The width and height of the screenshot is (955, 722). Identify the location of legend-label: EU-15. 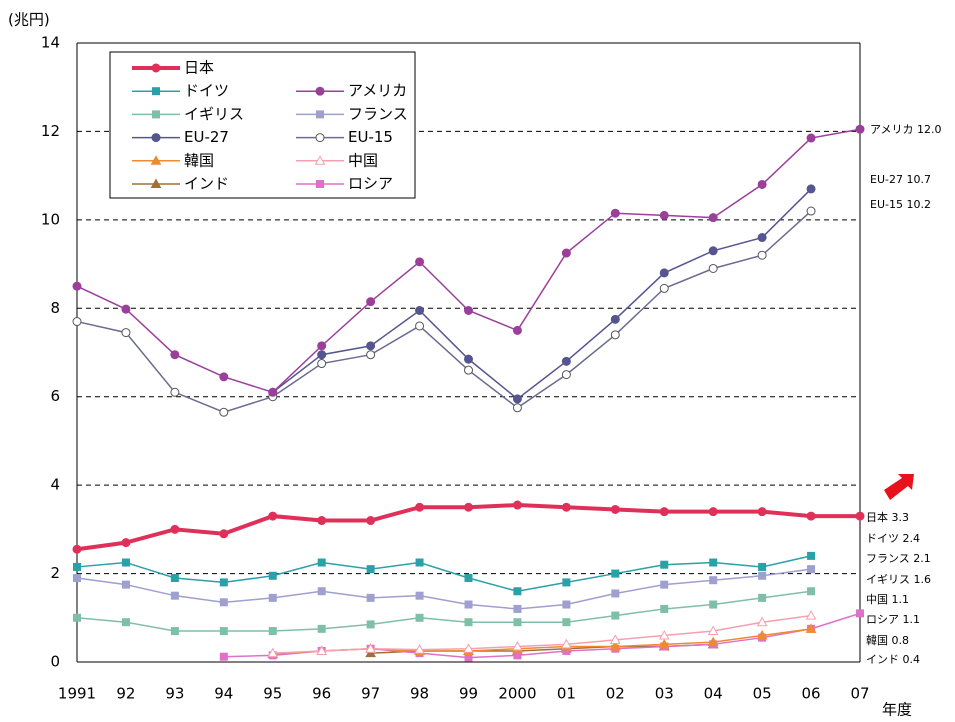
(370, 137).